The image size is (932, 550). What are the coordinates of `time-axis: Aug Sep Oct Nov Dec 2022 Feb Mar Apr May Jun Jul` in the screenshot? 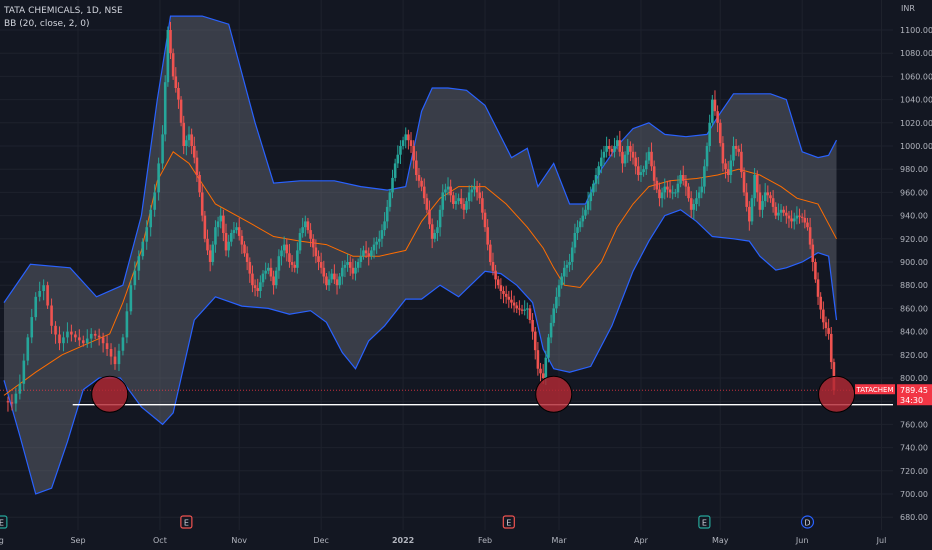 It's located at (443, 540).